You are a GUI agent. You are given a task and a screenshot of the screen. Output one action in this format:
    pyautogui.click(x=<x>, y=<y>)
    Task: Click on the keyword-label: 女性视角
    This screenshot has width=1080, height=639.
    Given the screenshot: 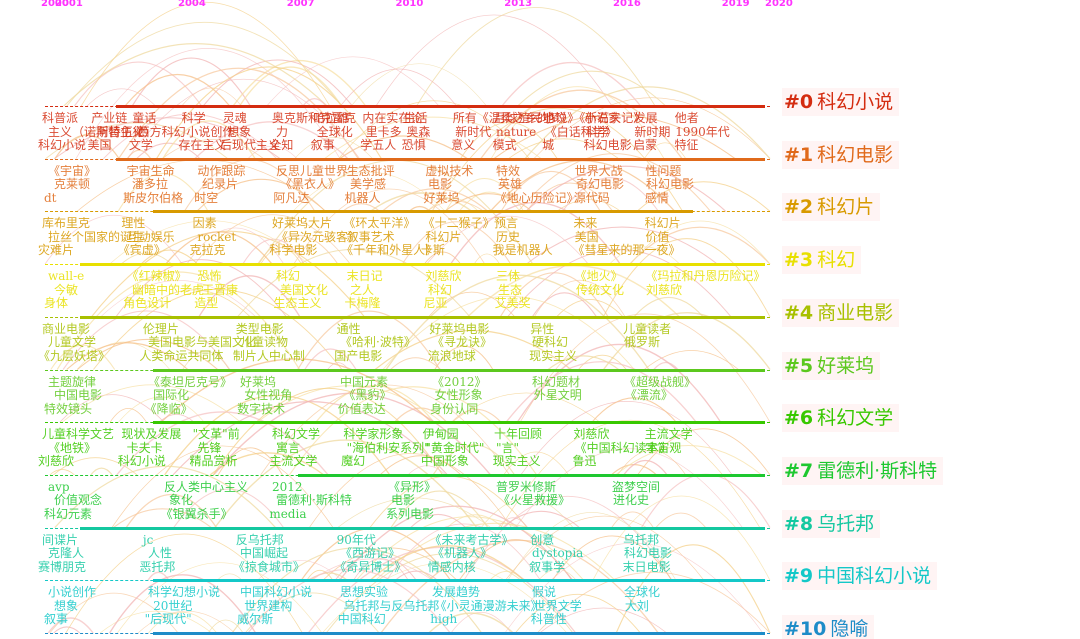 What is the action you would take?
    pyautogui.click(x=268, y=395)
    